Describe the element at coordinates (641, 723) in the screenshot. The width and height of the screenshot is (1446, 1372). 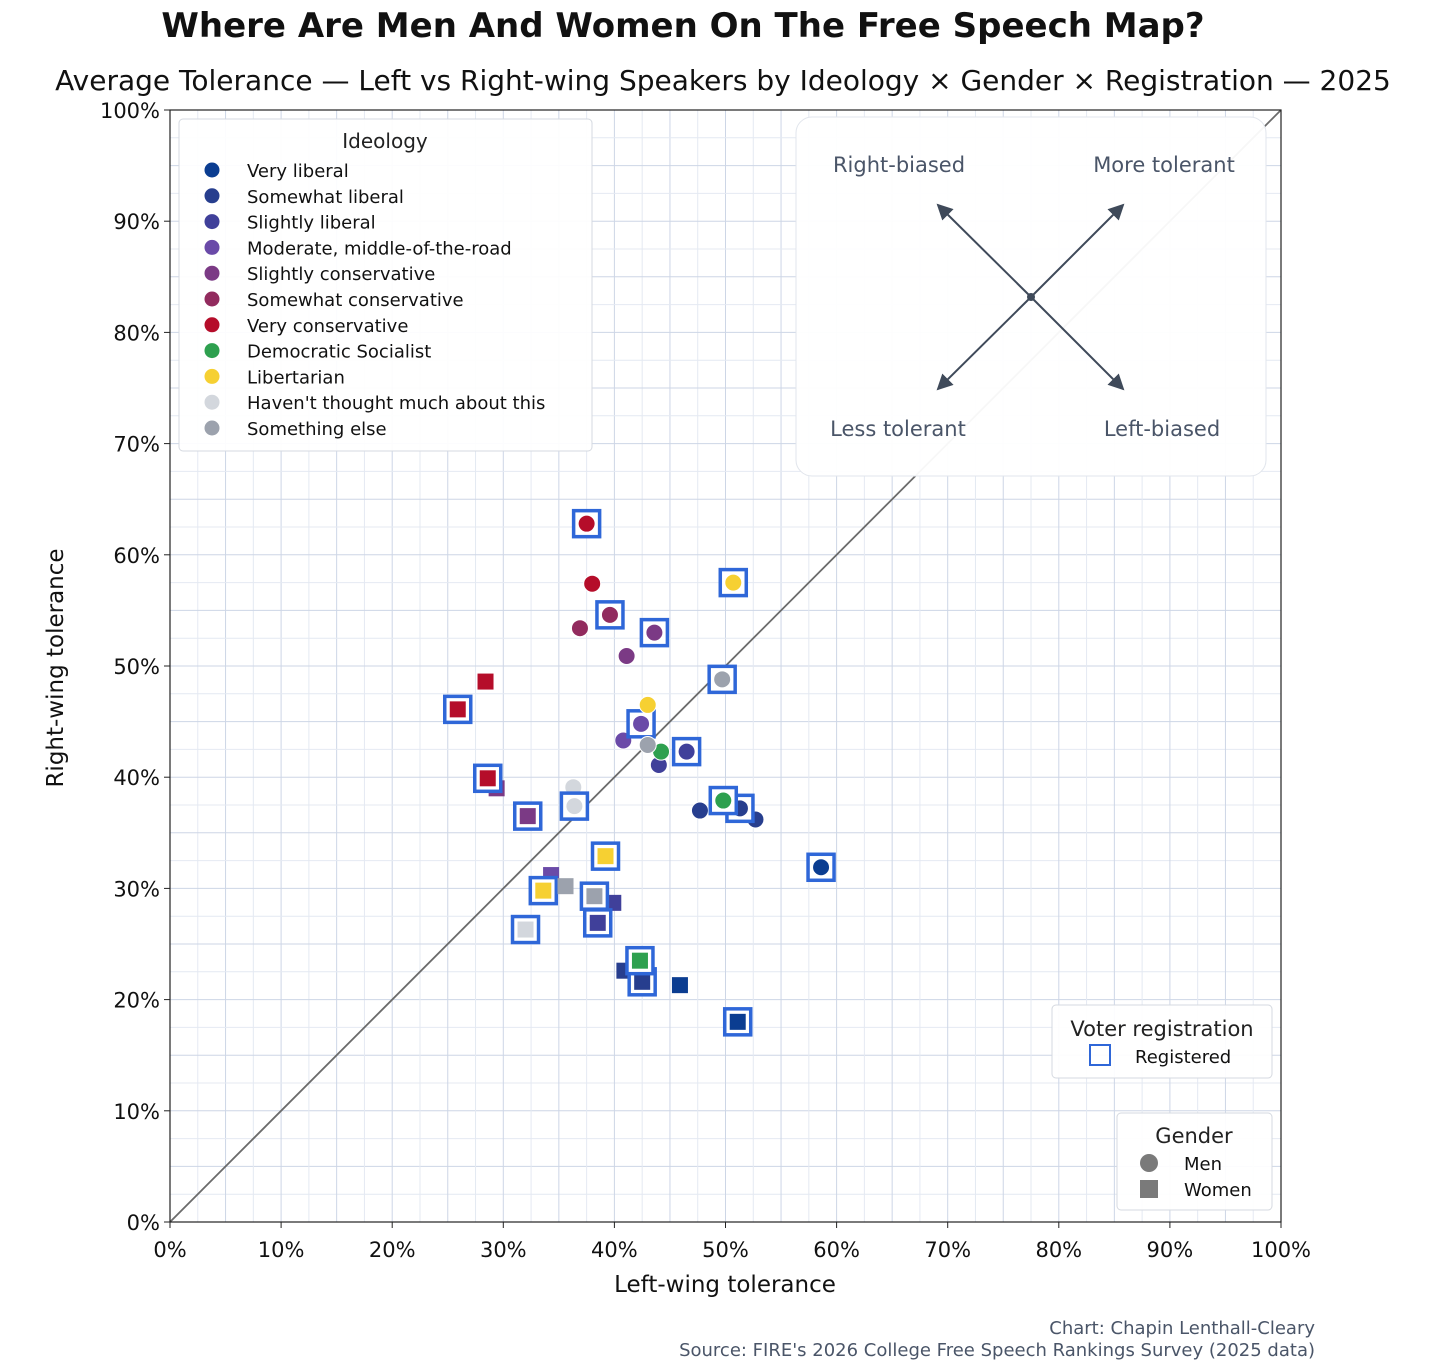
I see `point-men-moderate-middle-of-the-road-men` at that location.